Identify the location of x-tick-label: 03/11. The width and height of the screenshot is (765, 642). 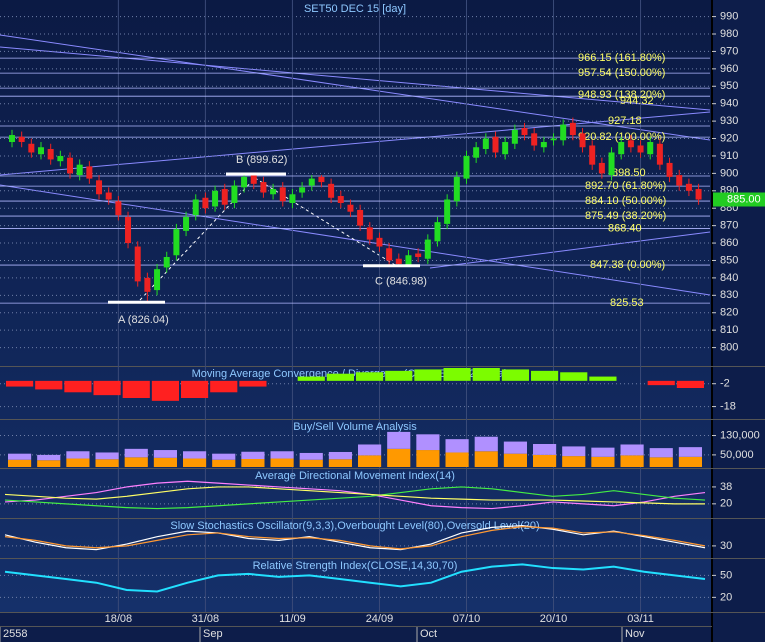
(640, 619).